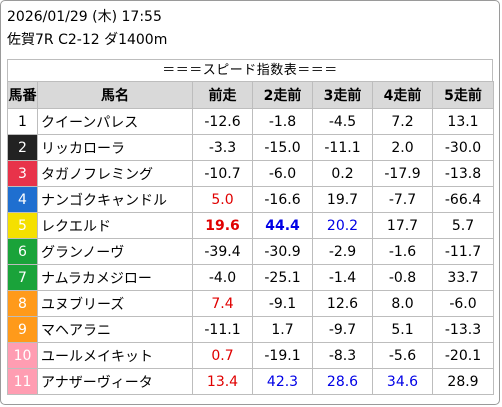 Image resolution: width=502 pixels, height=407 pixels. What do you see at coordinates (463, 95) in the screenshot?
I see `col-header-5-ago: 5走前` at bounding box center [463, 95].